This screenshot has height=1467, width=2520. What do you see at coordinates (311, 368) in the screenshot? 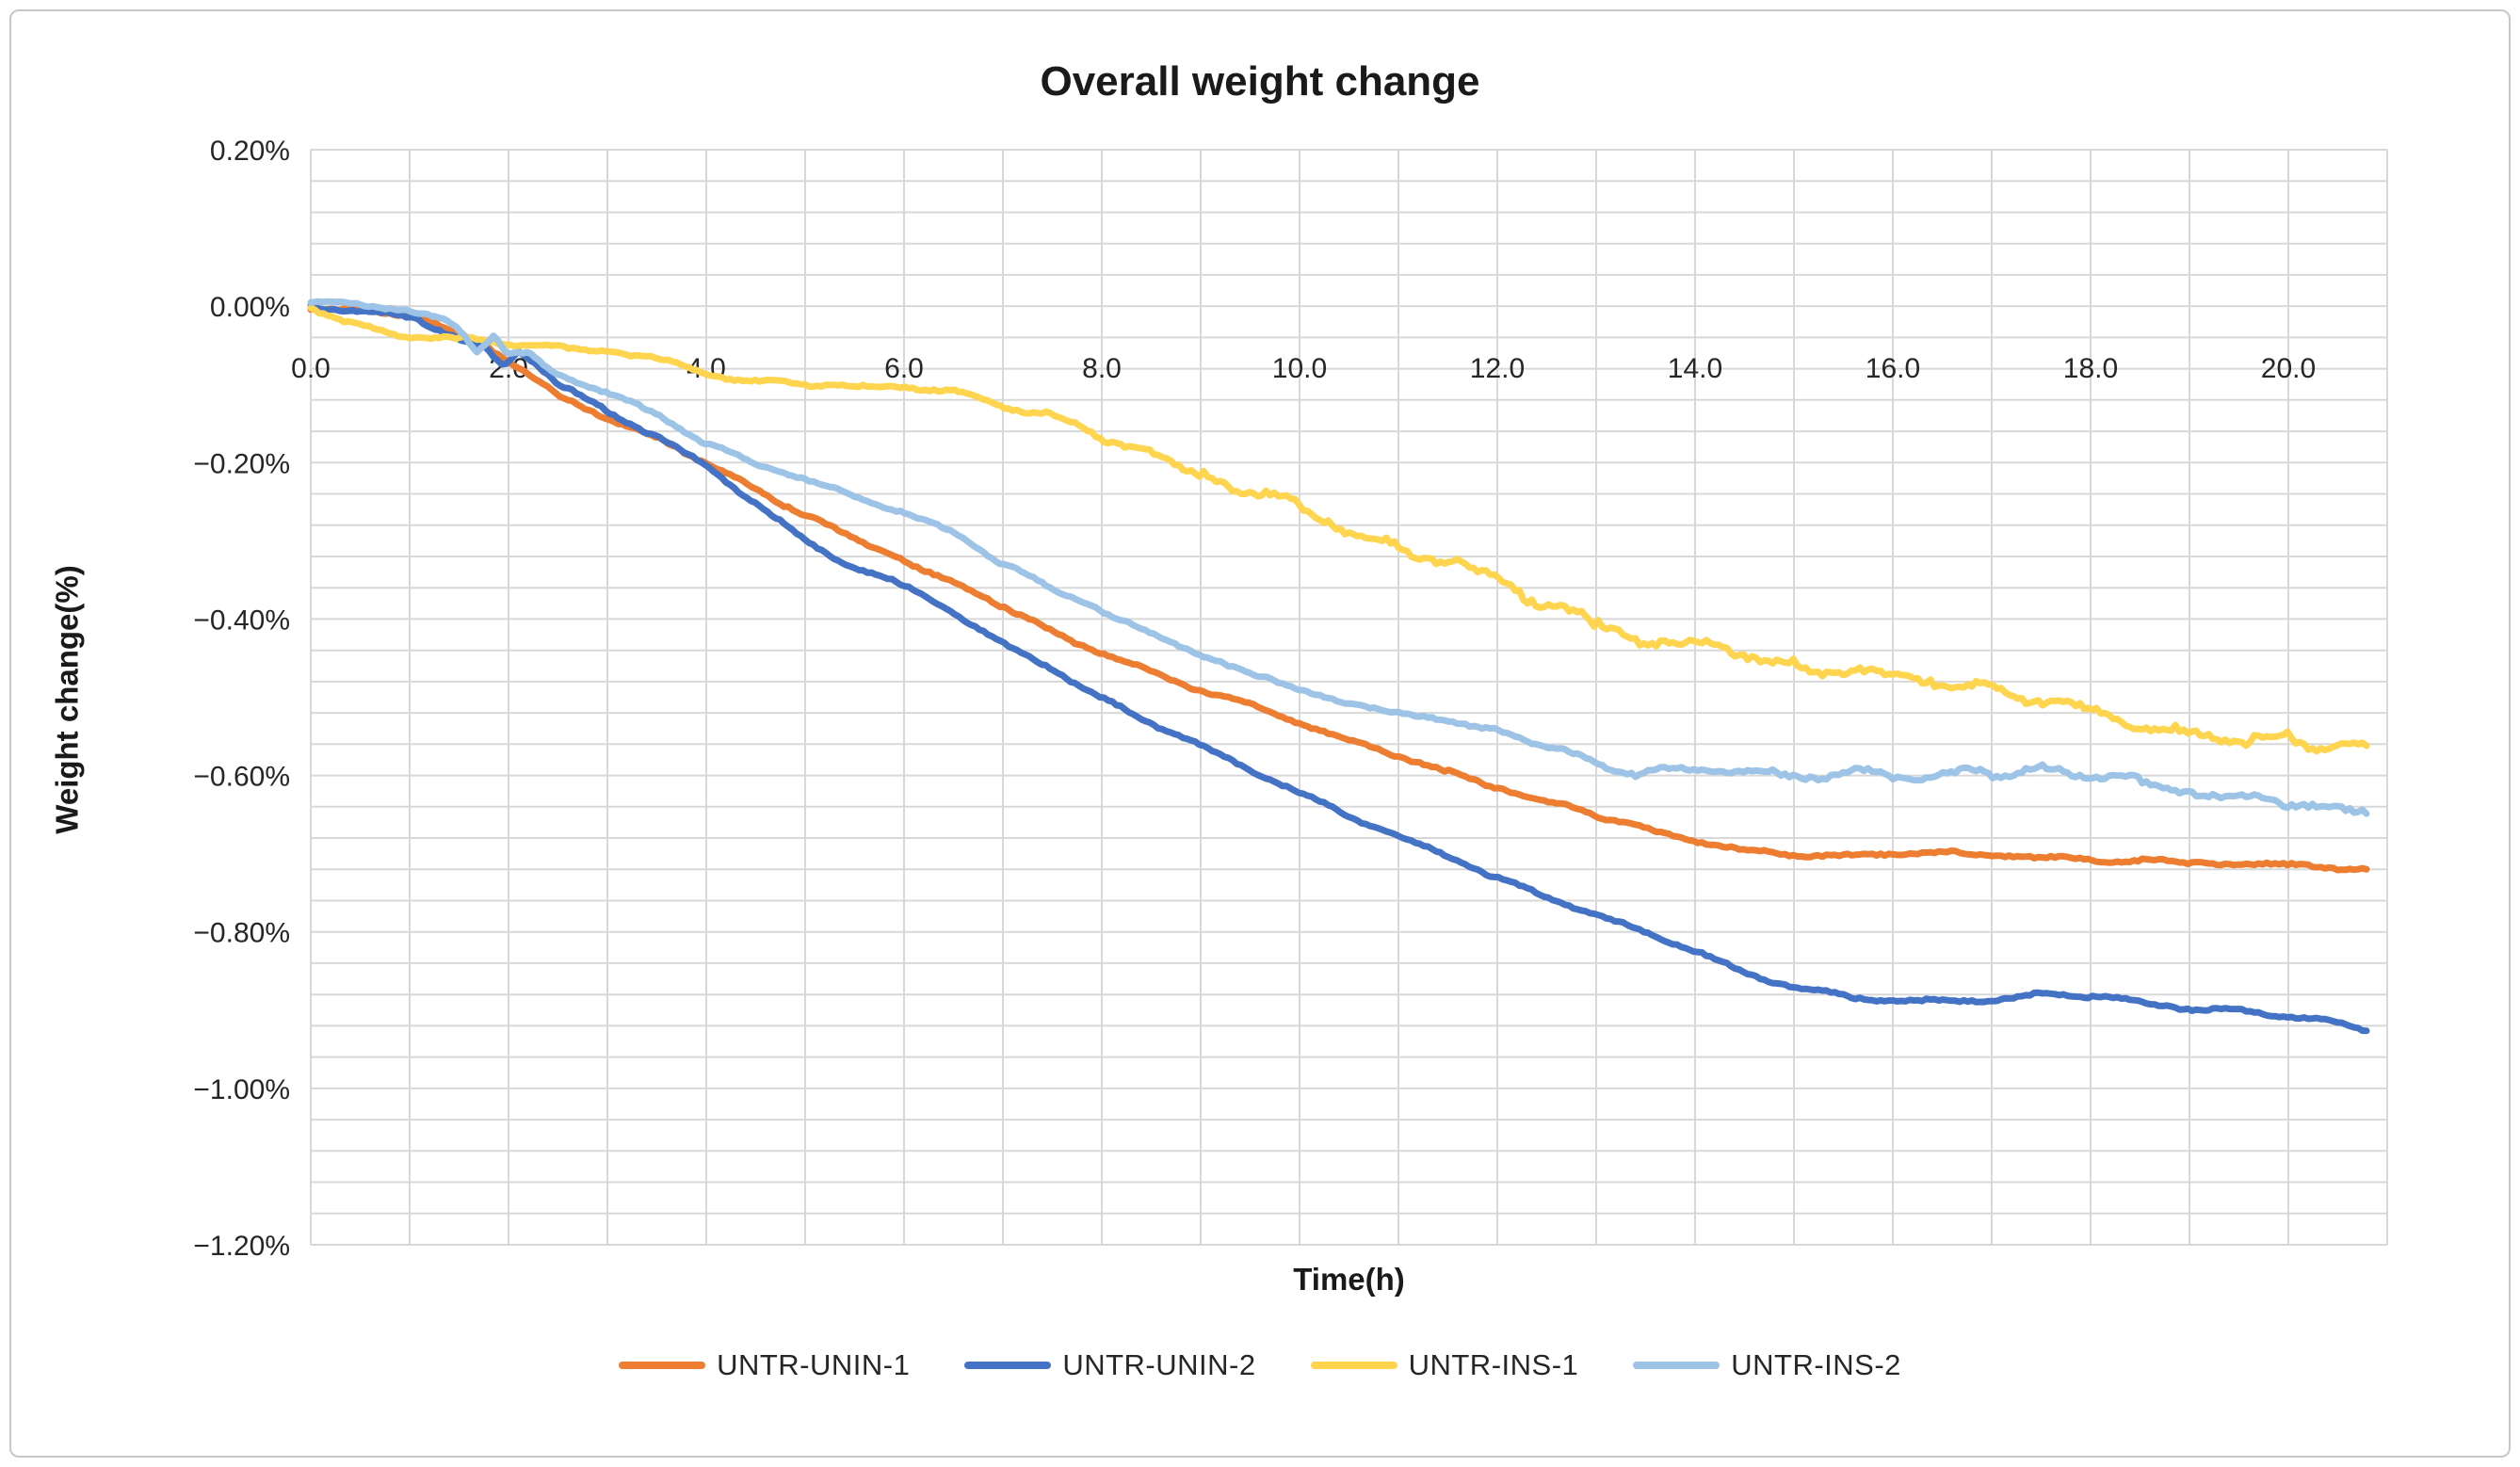
I see `x-tick-label: 0.0` at bounding box center [311, 368].